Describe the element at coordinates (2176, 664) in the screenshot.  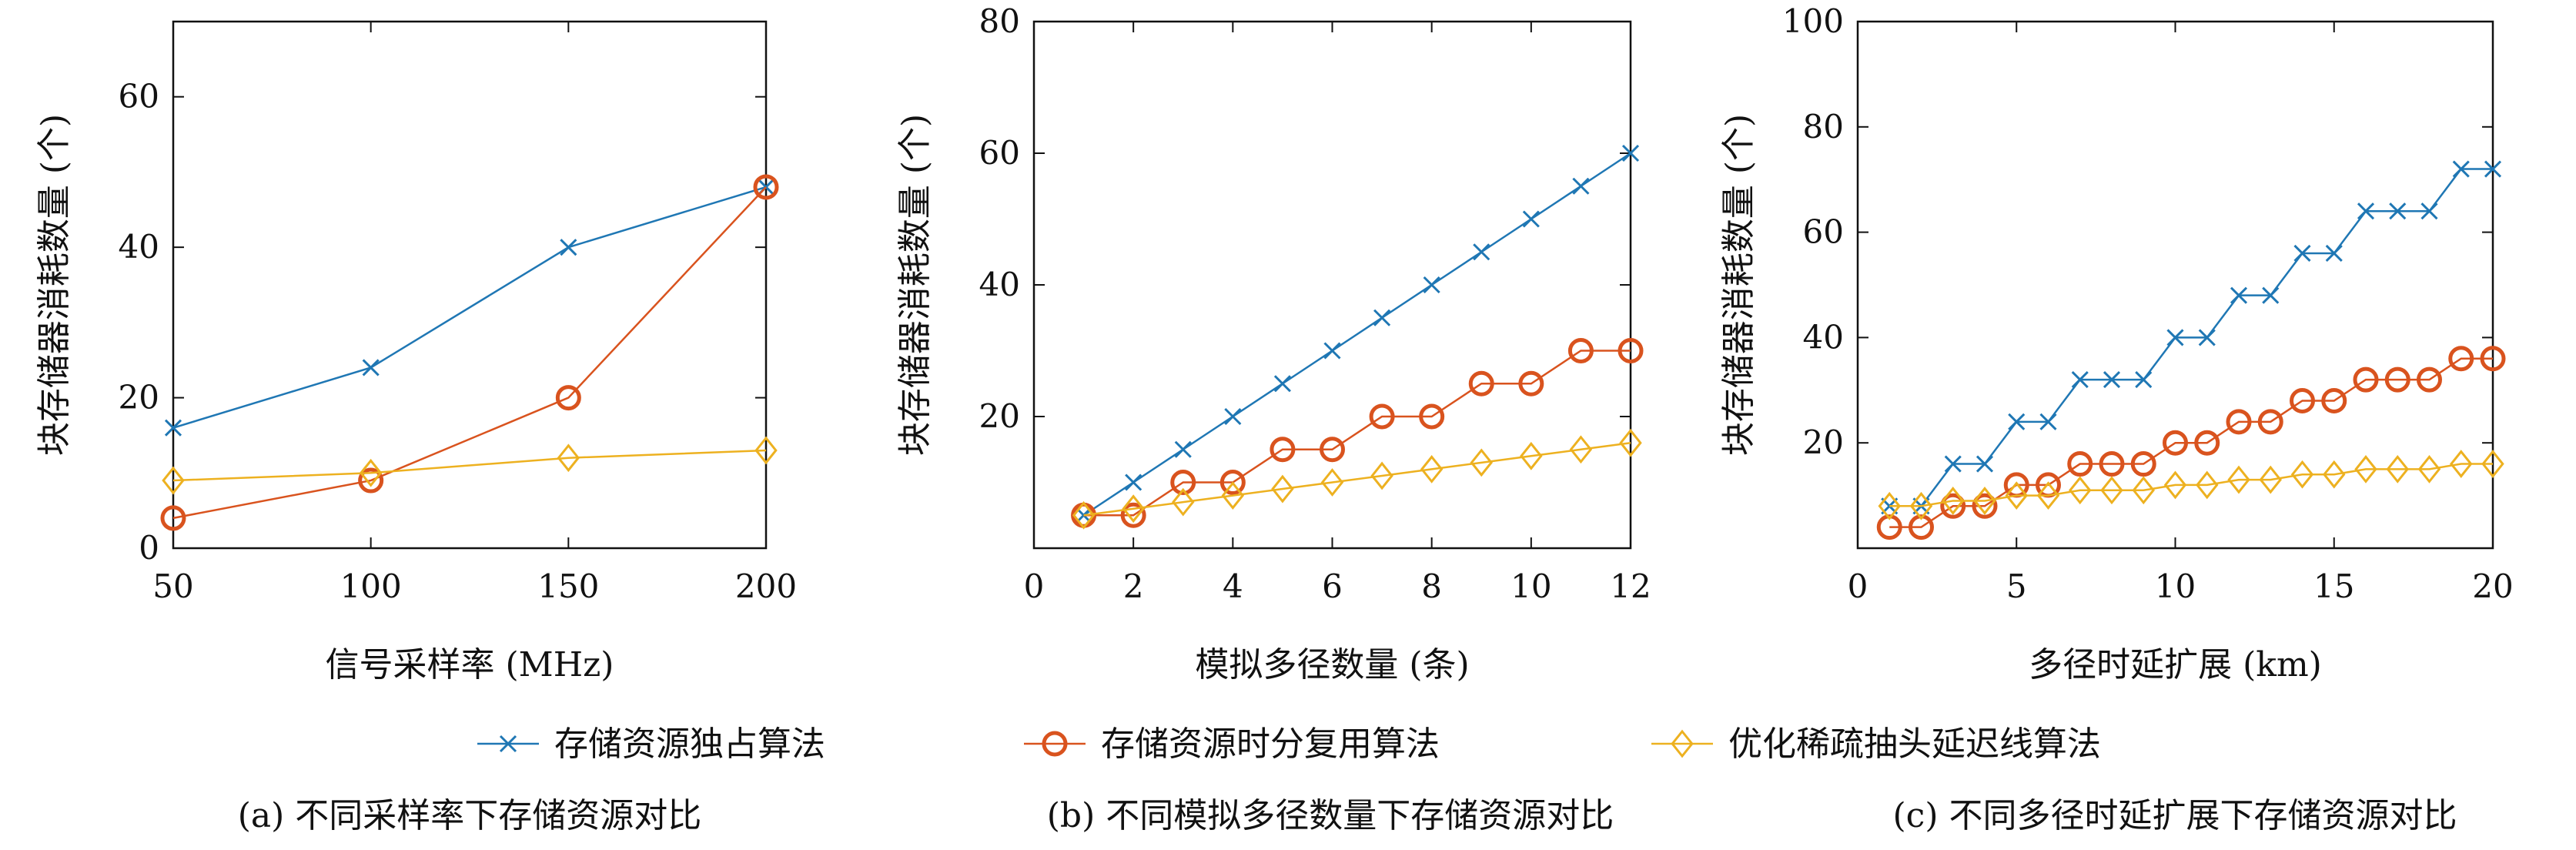
I see `x-axis-title: 多径时延扩展 (km)` at that location.